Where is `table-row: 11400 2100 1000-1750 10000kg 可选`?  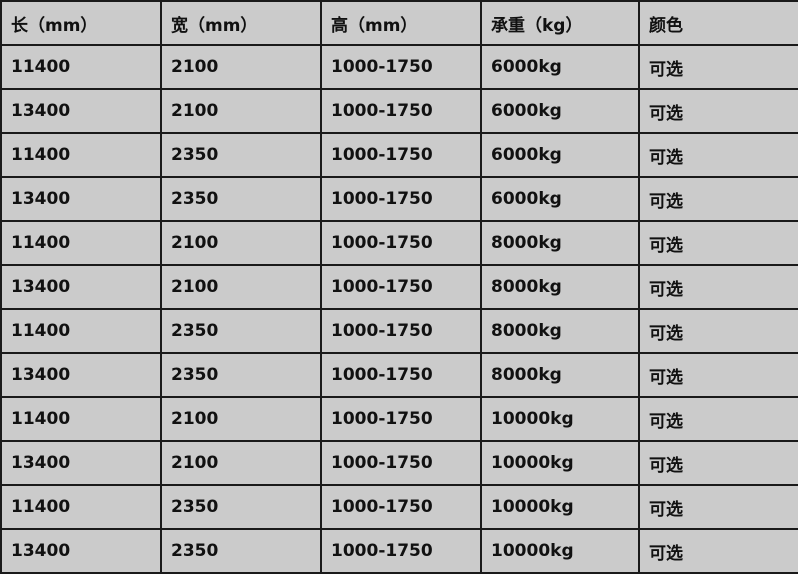
table-row: 11400 2100 1000-1750 10000kg 可选 is located at coordinates (399, 419).